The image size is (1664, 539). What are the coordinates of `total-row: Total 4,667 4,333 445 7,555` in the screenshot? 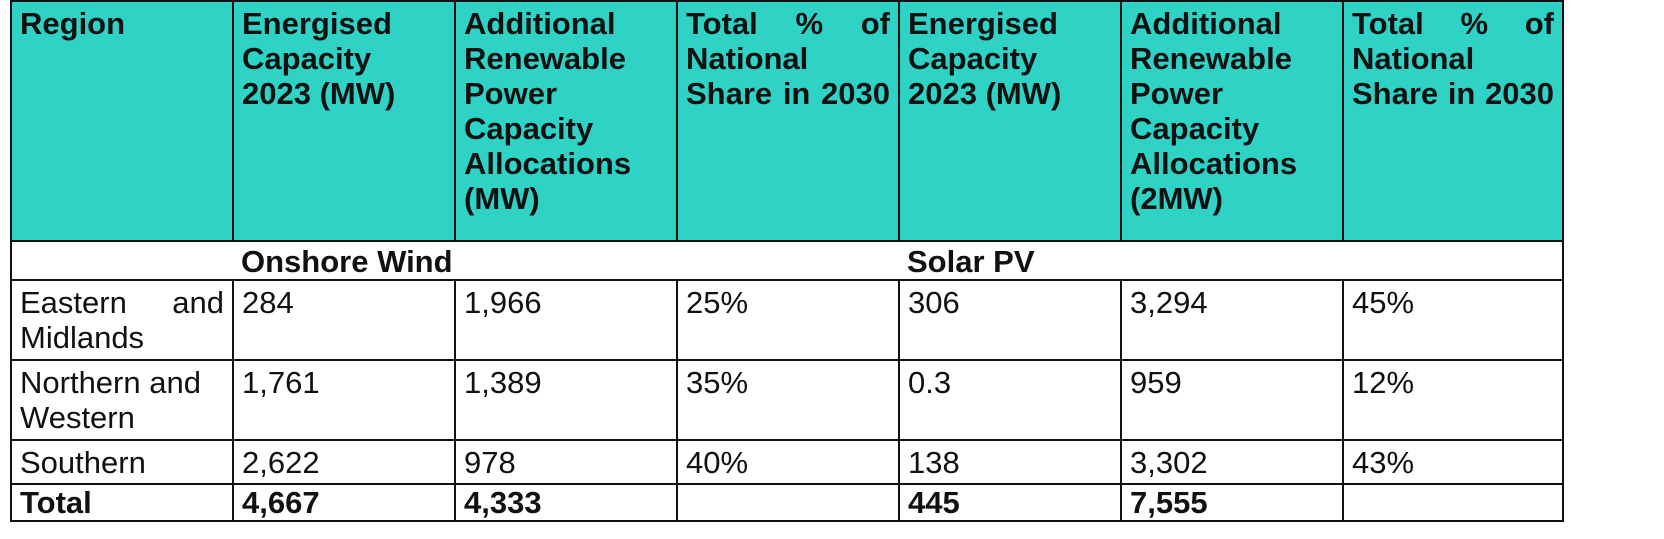 It's located at (787, 502).